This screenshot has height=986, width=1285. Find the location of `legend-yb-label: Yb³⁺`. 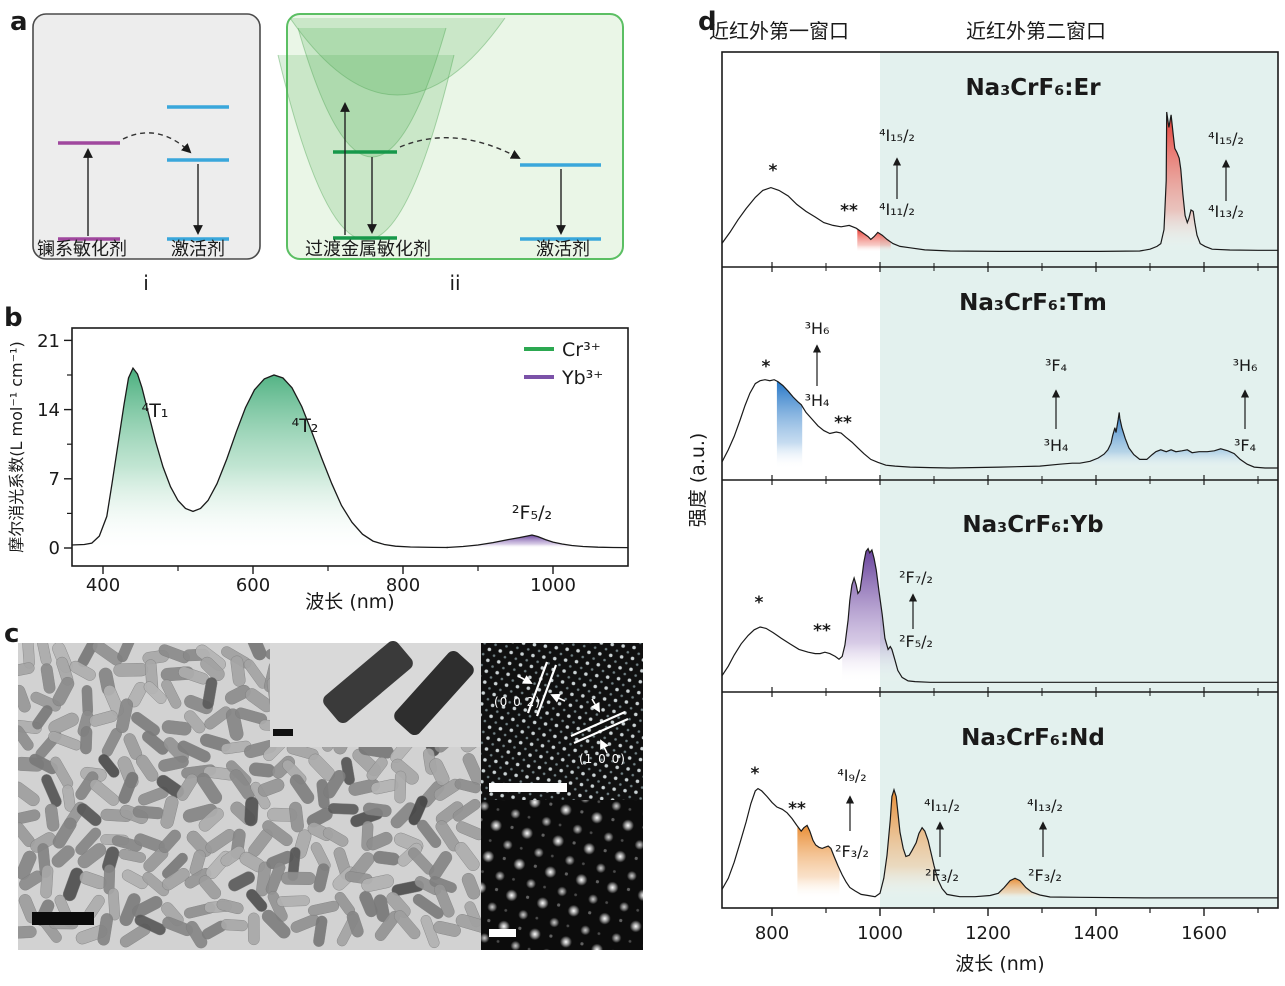

legend-yb-label: Yb³⁺ is located at coordinates (582, 378).